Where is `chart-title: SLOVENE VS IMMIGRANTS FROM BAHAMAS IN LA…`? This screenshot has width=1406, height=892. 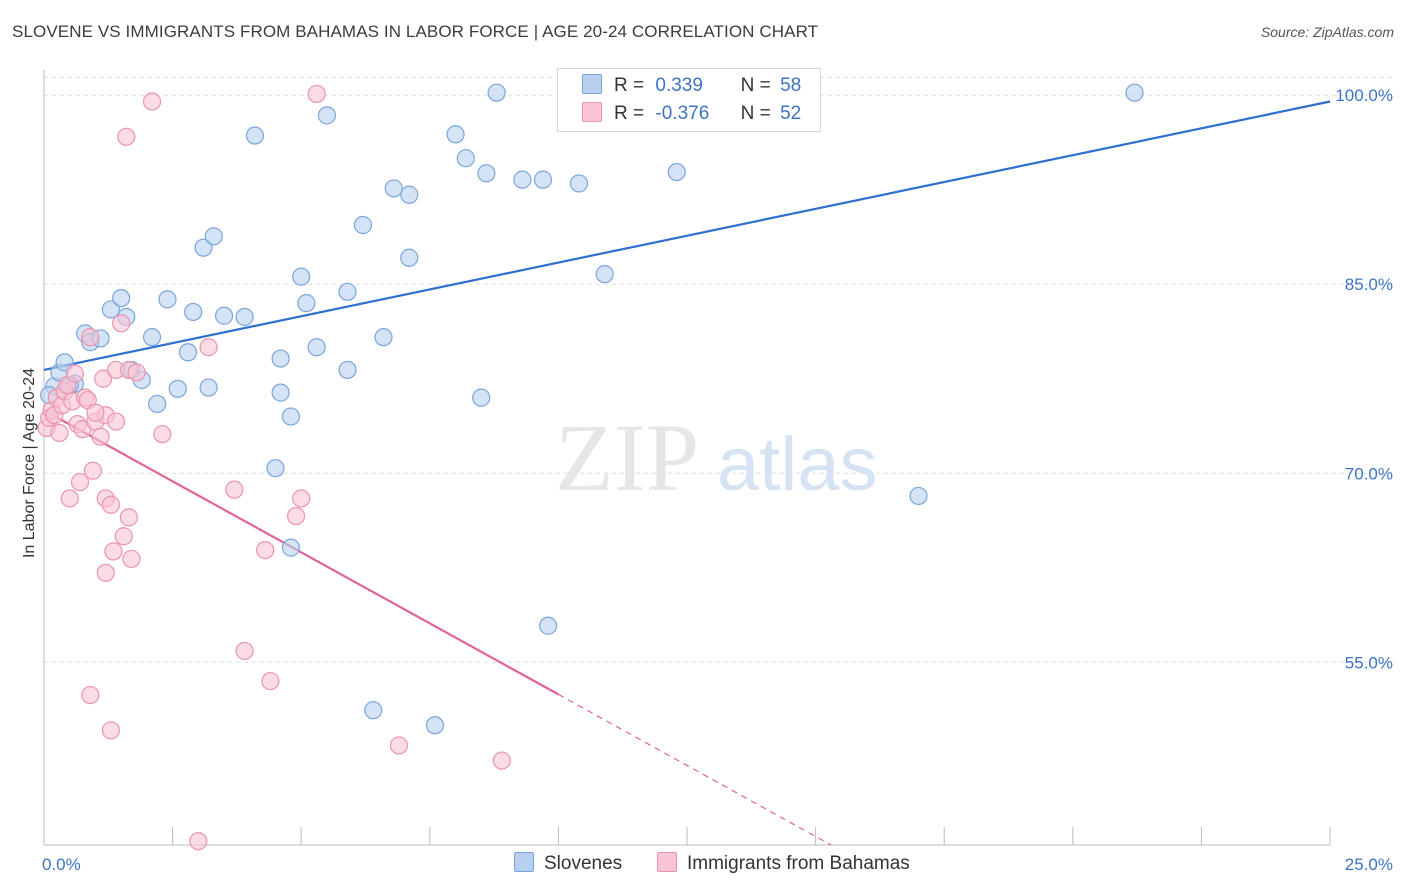 chart-title: SLOVENE VS IMMIGRANTS FROM BAHAMAS IN LA… is located at coordinates (415, 31).